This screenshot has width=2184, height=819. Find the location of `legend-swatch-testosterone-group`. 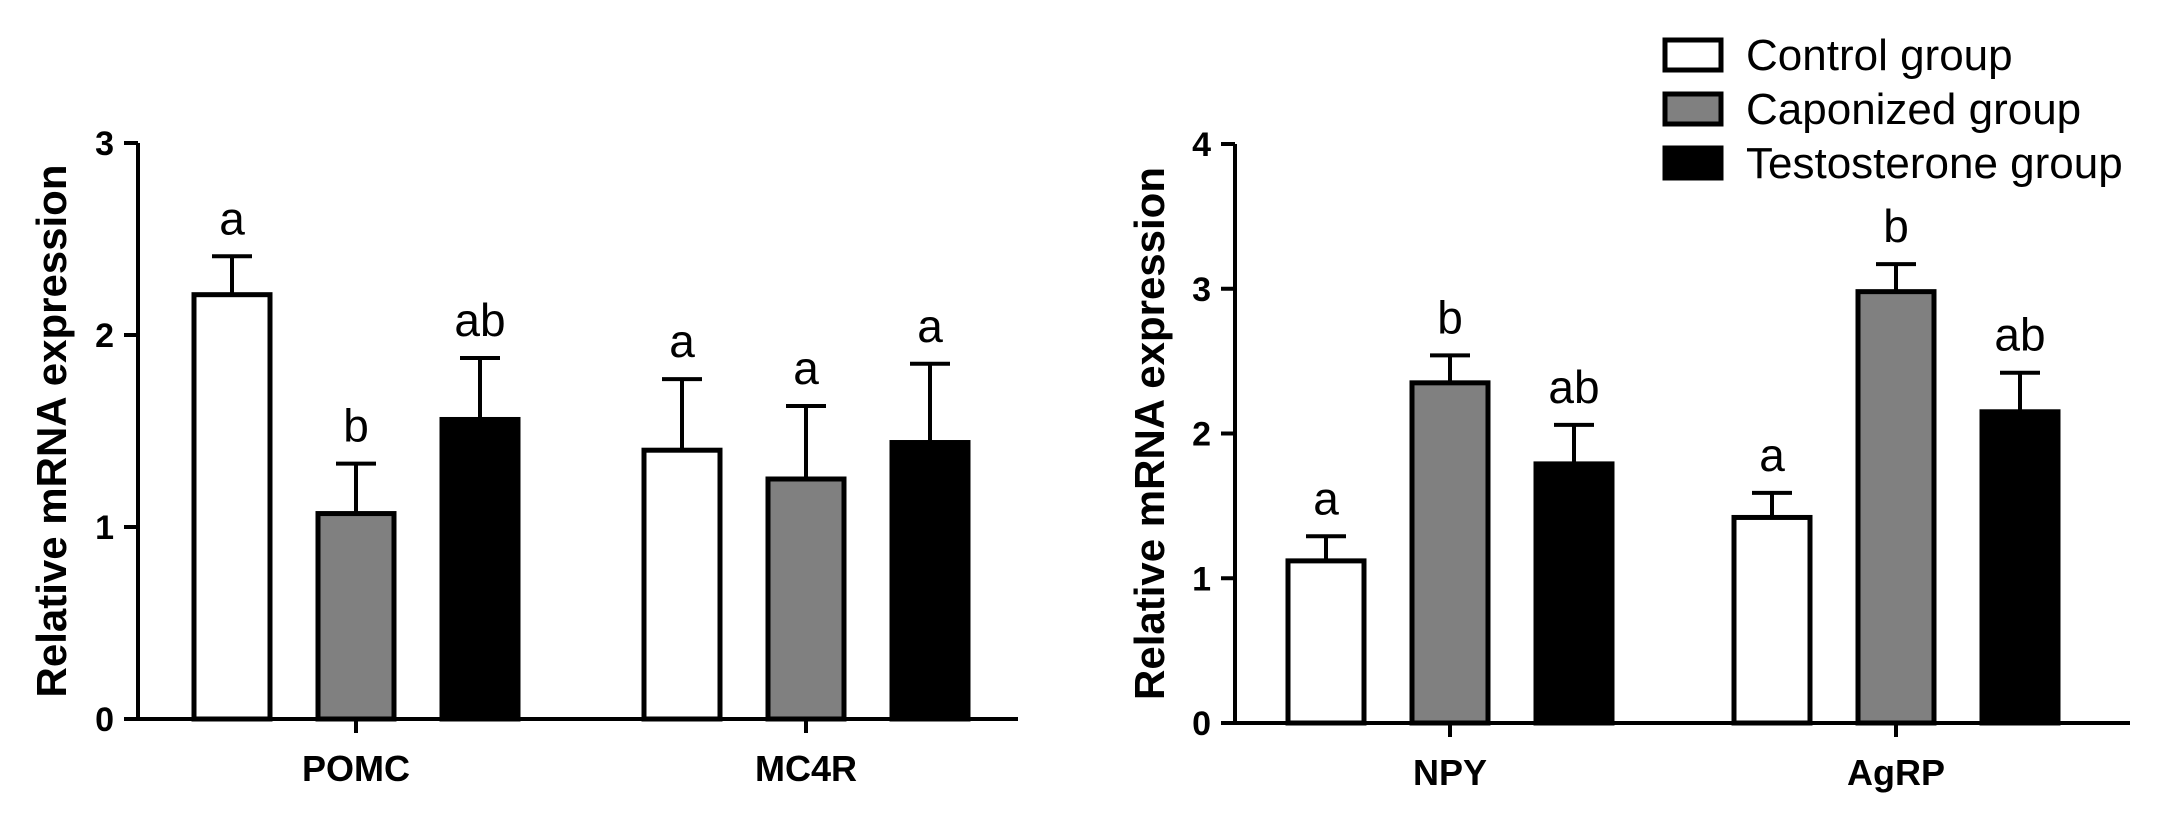

legend-swatch-testosterone-group is located at coordinates (1693, 163).